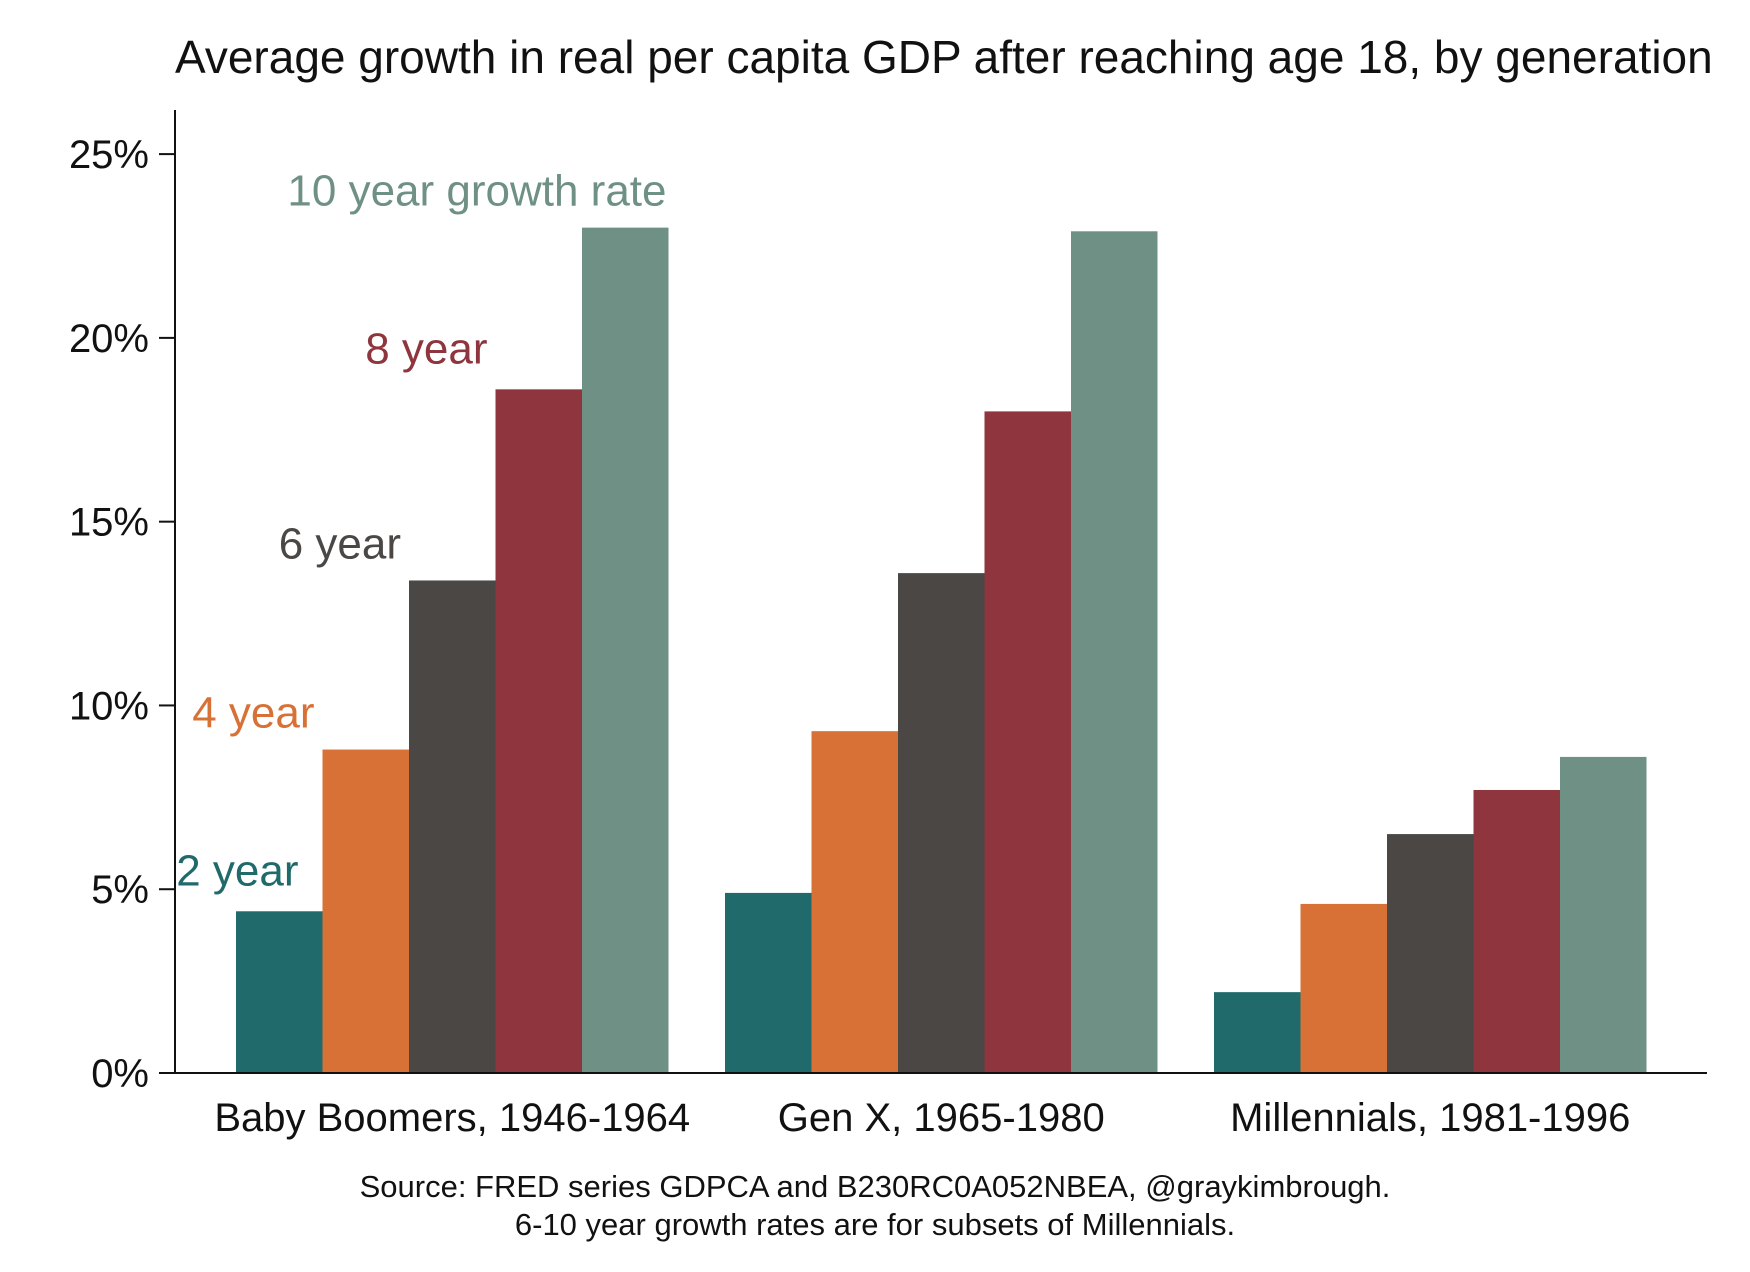 The height and width of the screenshot is (1272, 1750). Describe the element at coordinates (109, 339) in the screenshot. I see `y-tick-label-4: 20%` at that location.